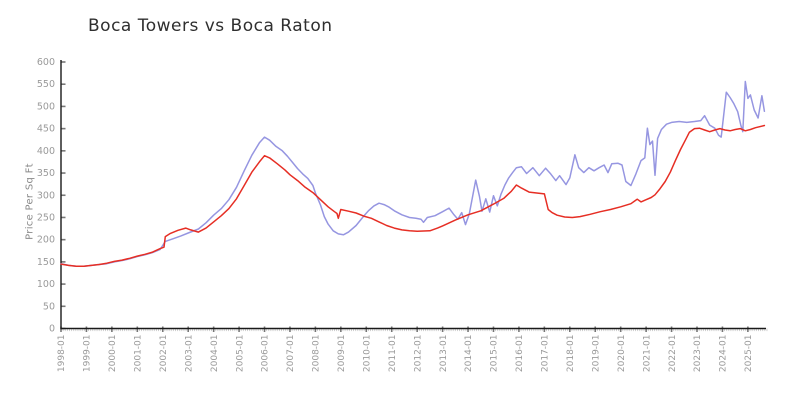 This screenshot has width=800, height=400. Describe the element at coordinates (46, 84) in the screenshot. I see `y-tick-label: 550` at that location.